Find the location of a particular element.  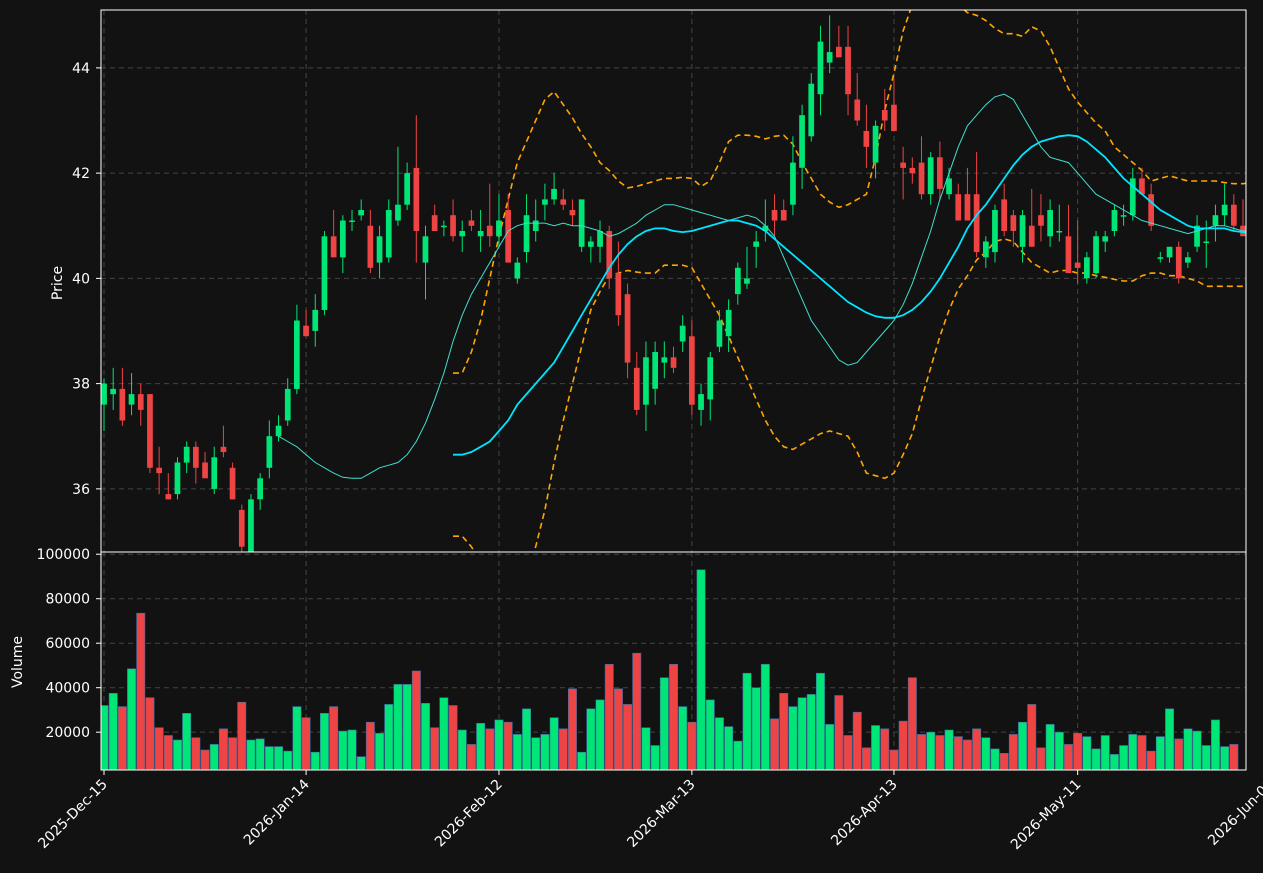

volume-tick-label: 80000 is located at coordinates (67, 600).